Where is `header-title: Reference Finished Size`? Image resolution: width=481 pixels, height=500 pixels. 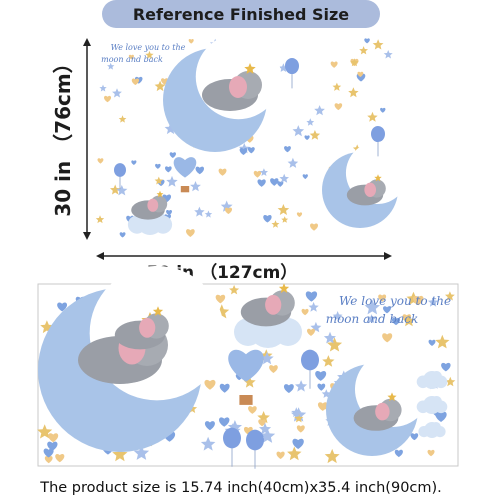
header-title: Reference Finished Size is located at coordinates (241, 14).